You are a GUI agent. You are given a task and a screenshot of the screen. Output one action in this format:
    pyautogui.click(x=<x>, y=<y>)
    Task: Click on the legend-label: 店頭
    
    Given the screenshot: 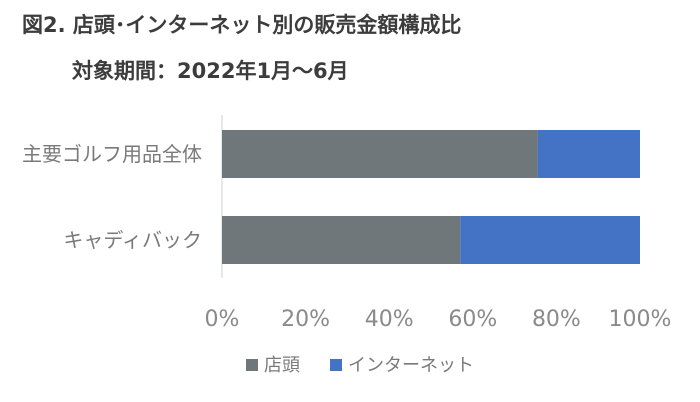 What is the action you would take?
    pyautogui.click(x=282, y=365)
    